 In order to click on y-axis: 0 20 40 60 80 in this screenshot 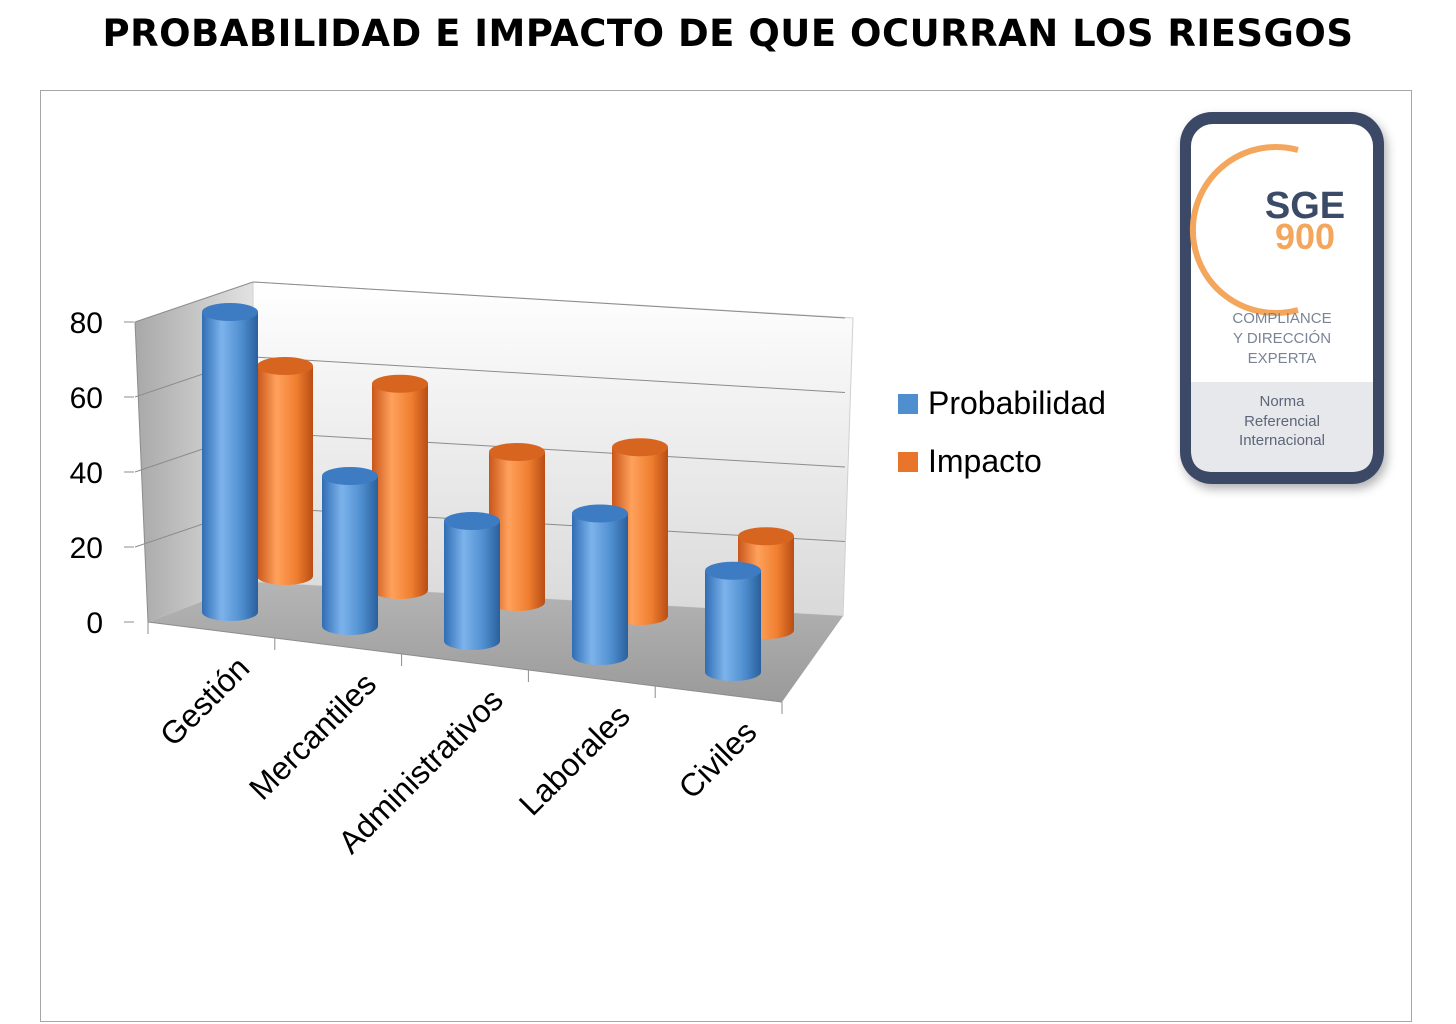, I will do `click(109, 473)`.